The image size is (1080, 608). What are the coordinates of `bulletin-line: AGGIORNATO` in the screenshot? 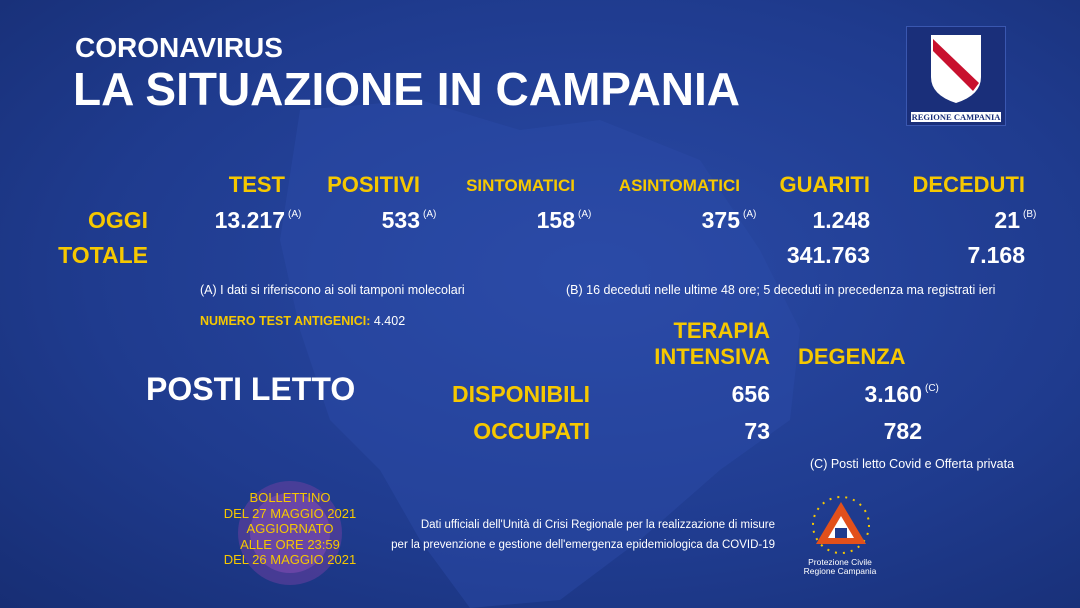 It's located at (290, 528).